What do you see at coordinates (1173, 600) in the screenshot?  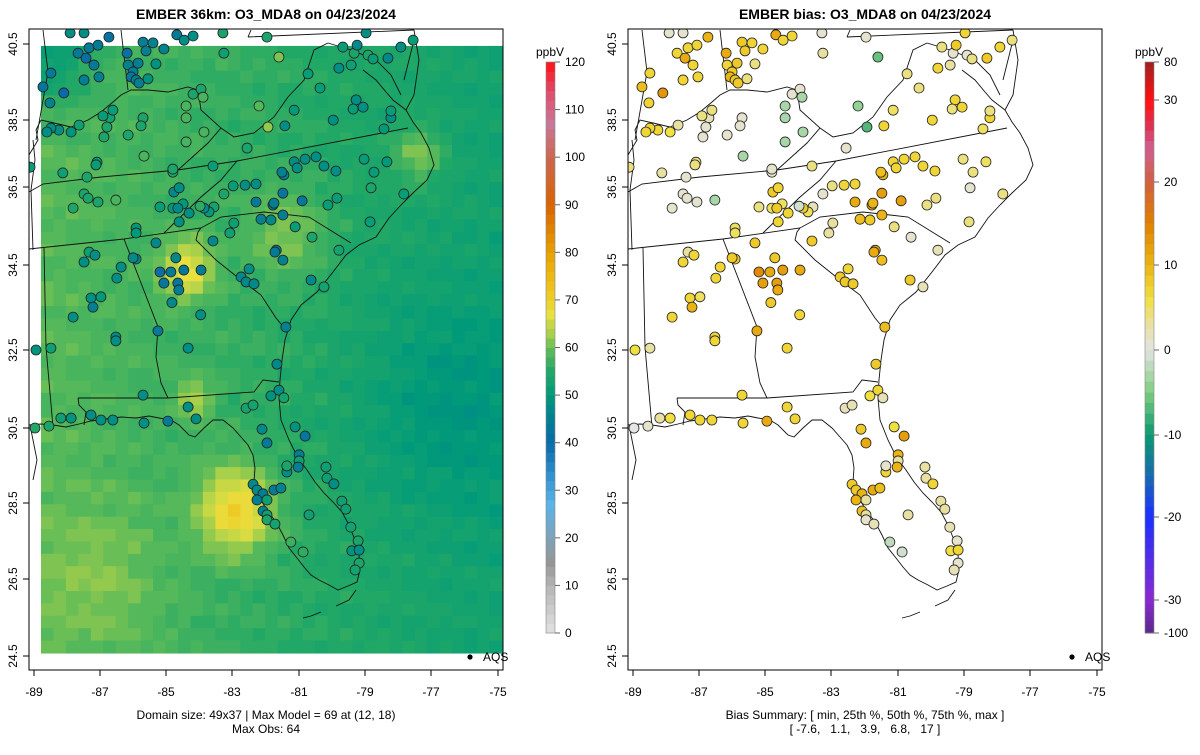 I see `colorbar-tick-label: -30` at bounding box center [1173, 600].